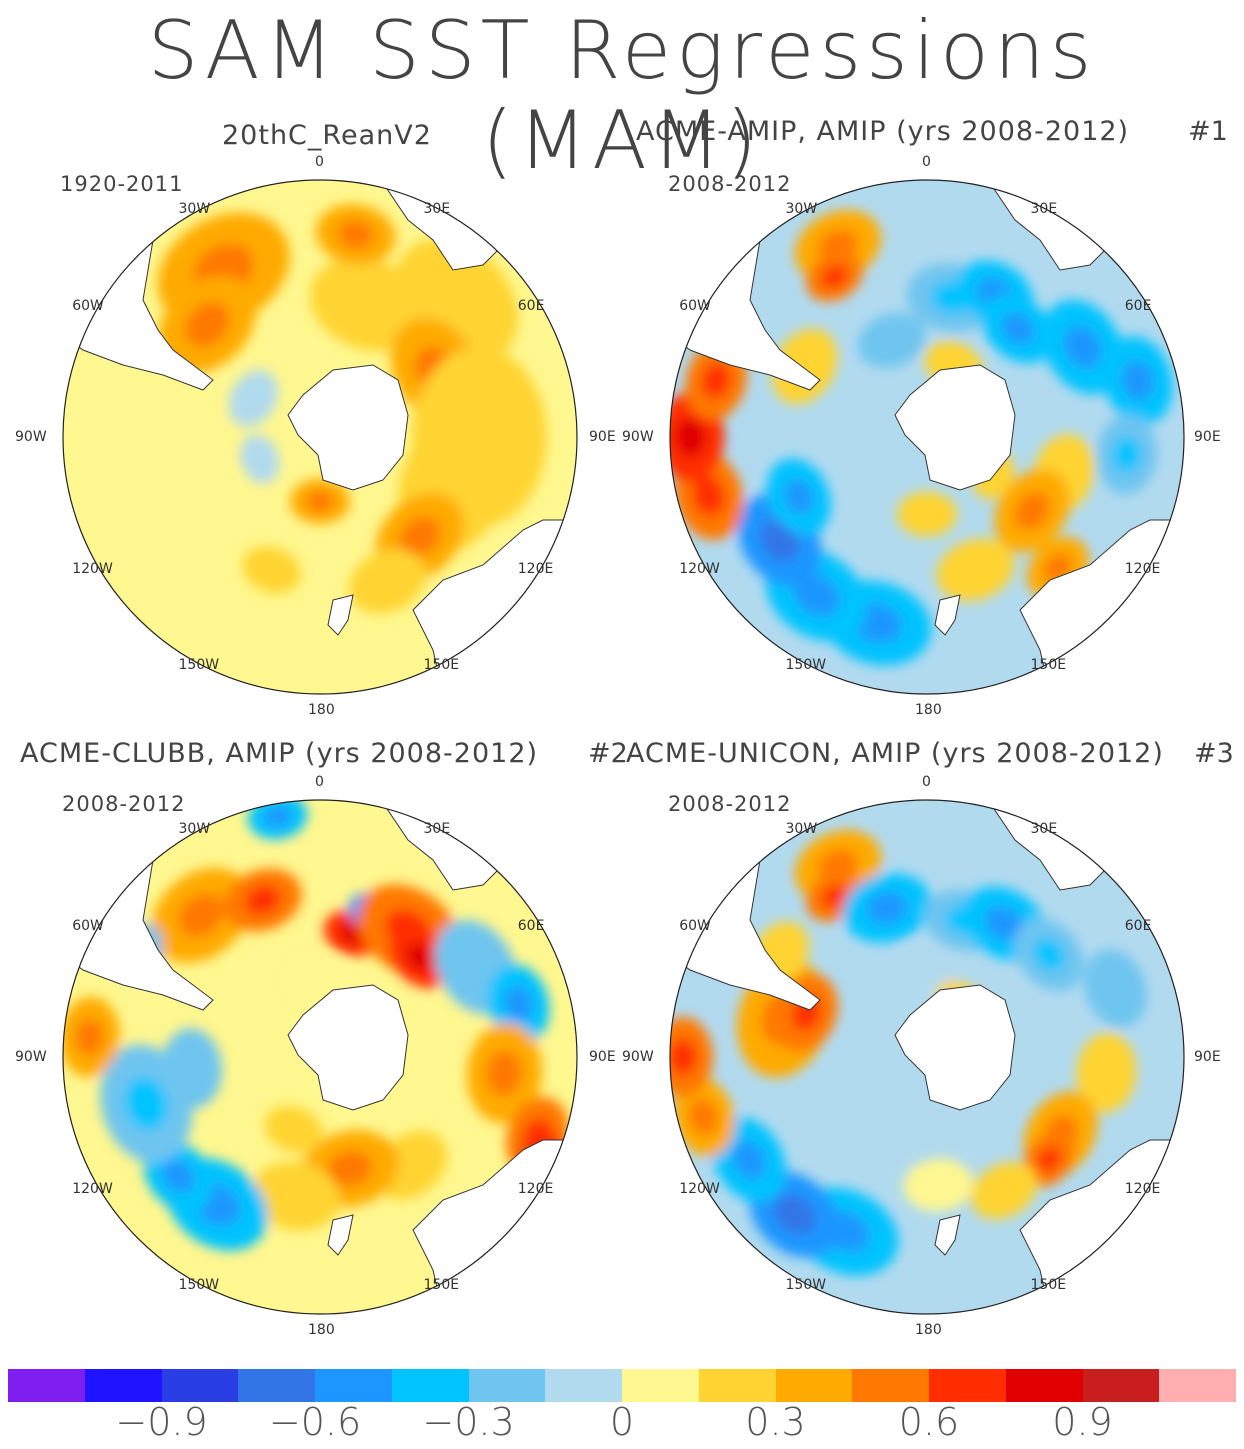 The width and height of the screenshot is (1244, 1449). What do you see at coordinates (122, 184) in the screenshot?
I see `period-label-rean: 1920-2011` at bounding box center [122, 184].